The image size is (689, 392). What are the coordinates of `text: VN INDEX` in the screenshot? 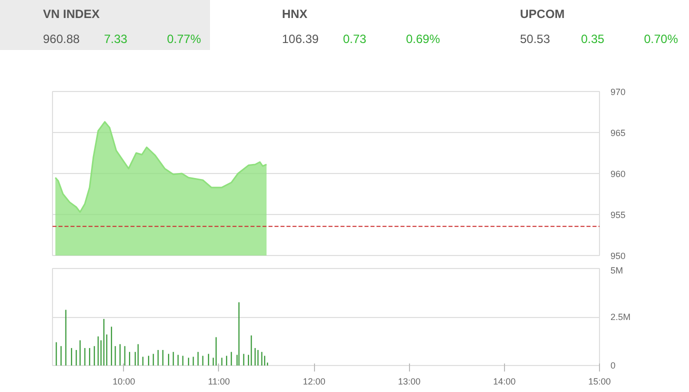 It's located at (72, 14).